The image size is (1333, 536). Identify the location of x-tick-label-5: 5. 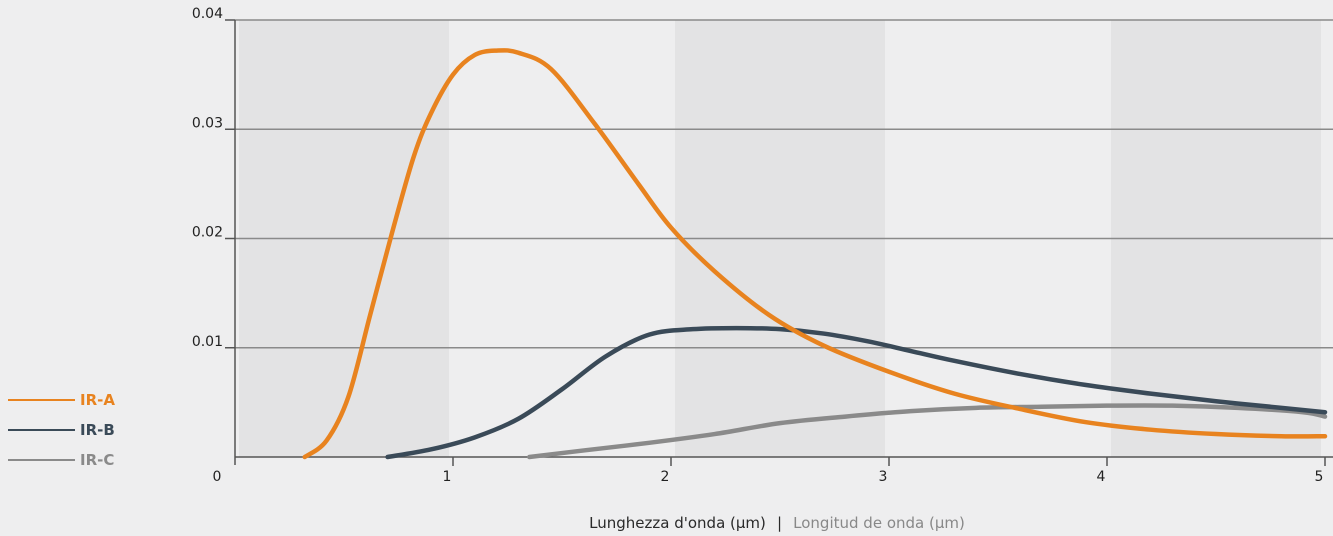
(1319, 477).